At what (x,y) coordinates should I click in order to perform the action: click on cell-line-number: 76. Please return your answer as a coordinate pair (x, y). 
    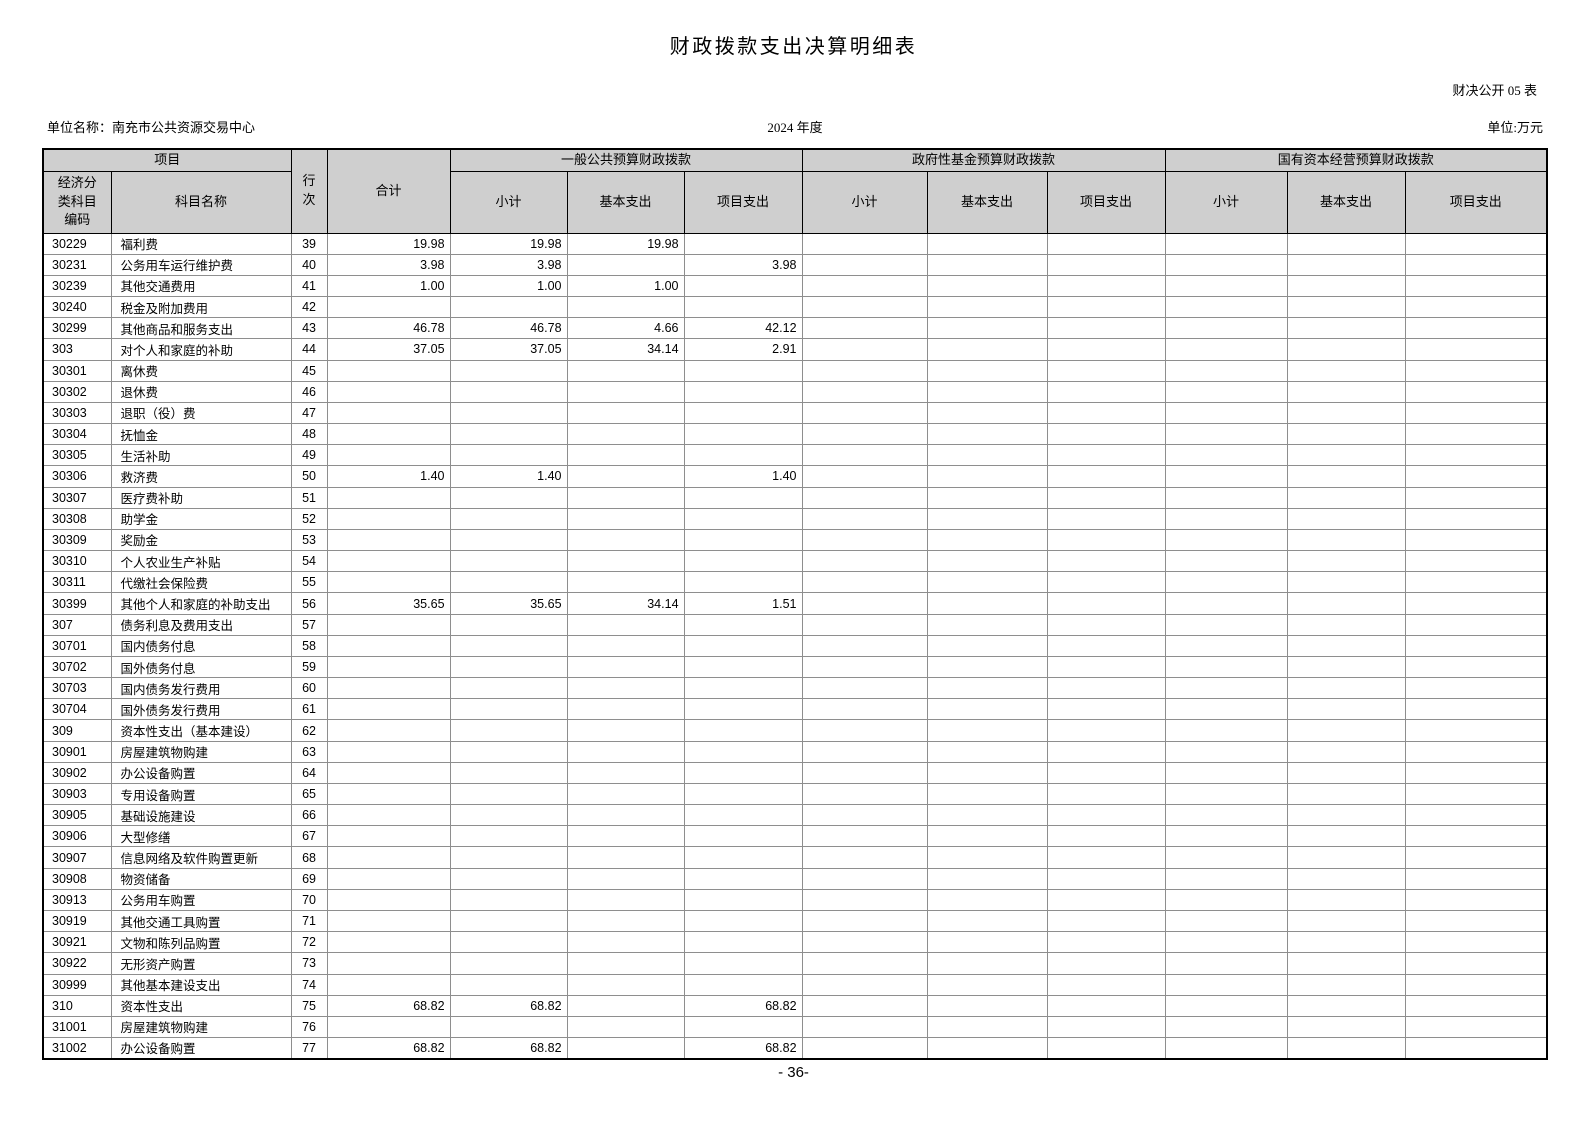
    Looking at the image, I should click on (309, 1027).